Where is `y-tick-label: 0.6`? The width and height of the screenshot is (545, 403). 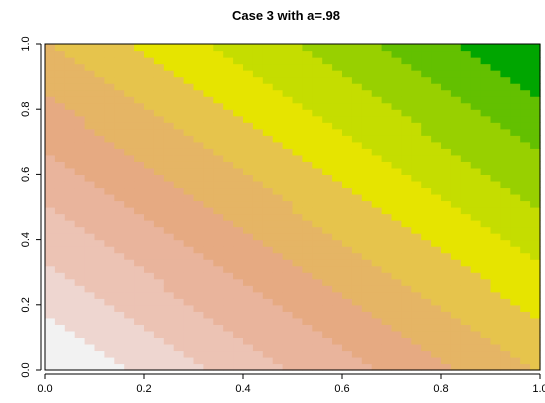
y-tick-label: 0.6 is located at coordinates (26, 174).